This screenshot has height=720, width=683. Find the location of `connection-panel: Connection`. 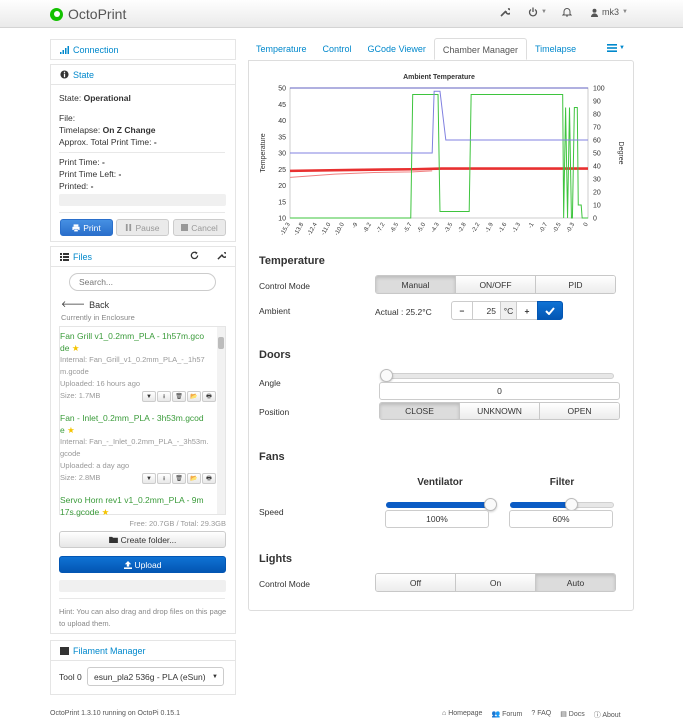

connection-panel: Connection is located at coordinates (143, 49).